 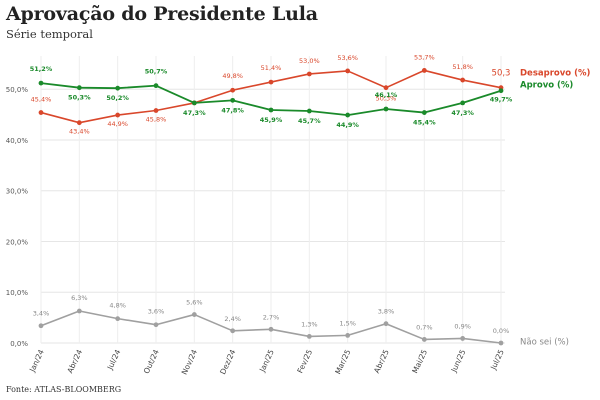 What do you see at coordinates (17, 293) in the screenshot?
I see `y-tick-label: 10,0%` at bounding box center [17, 293].